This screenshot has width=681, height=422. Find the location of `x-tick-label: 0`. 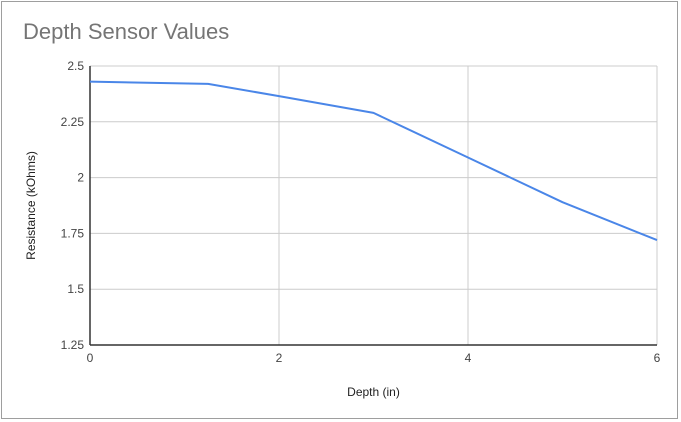

x-tick-label: 0 is located at coordinates (90, 358).